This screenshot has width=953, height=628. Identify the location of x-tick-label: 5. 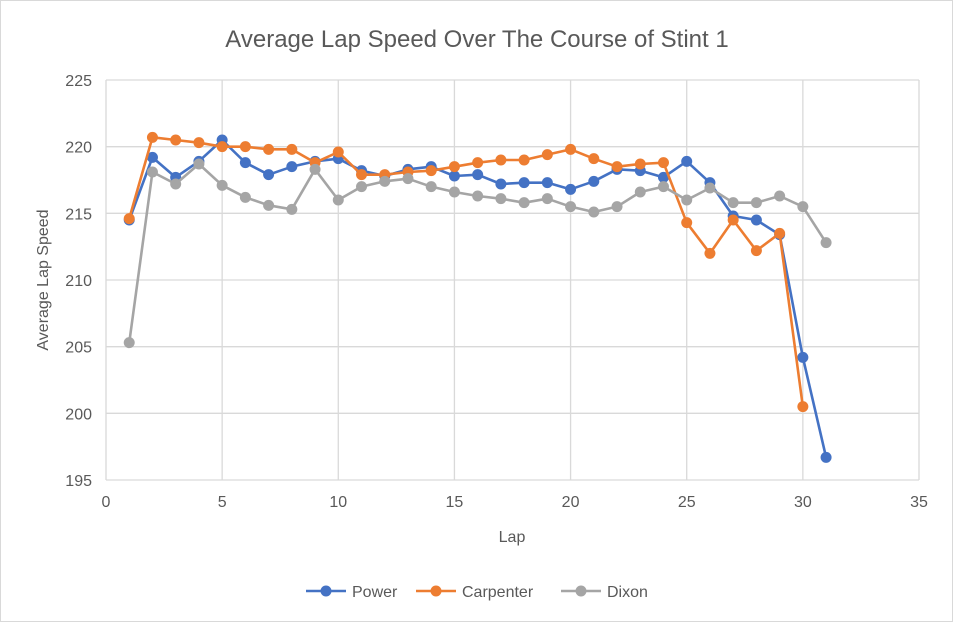
(222, 502).